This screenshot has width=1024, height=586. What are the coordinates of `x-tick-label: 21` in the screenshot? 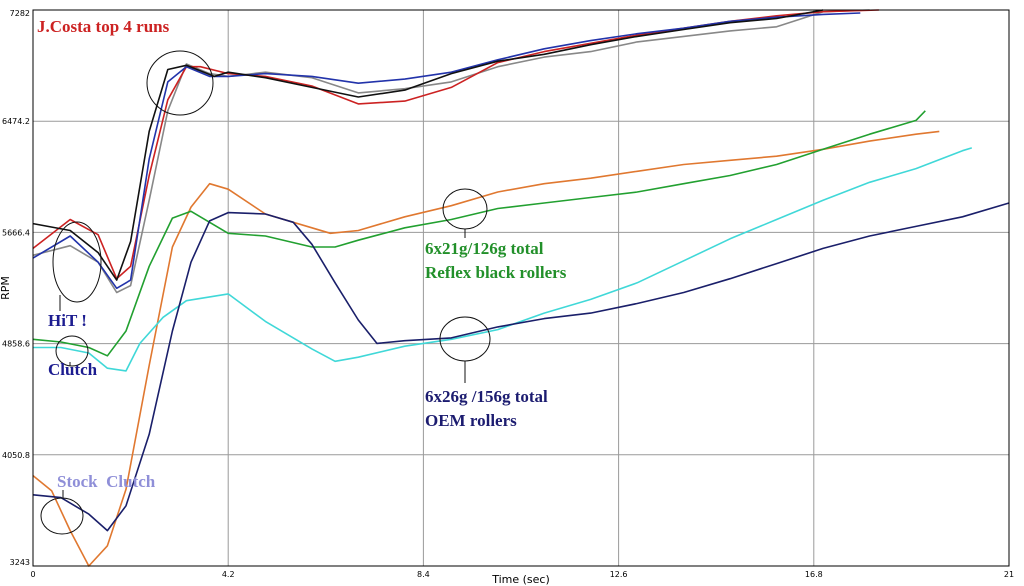 It's located at (1009, 574).